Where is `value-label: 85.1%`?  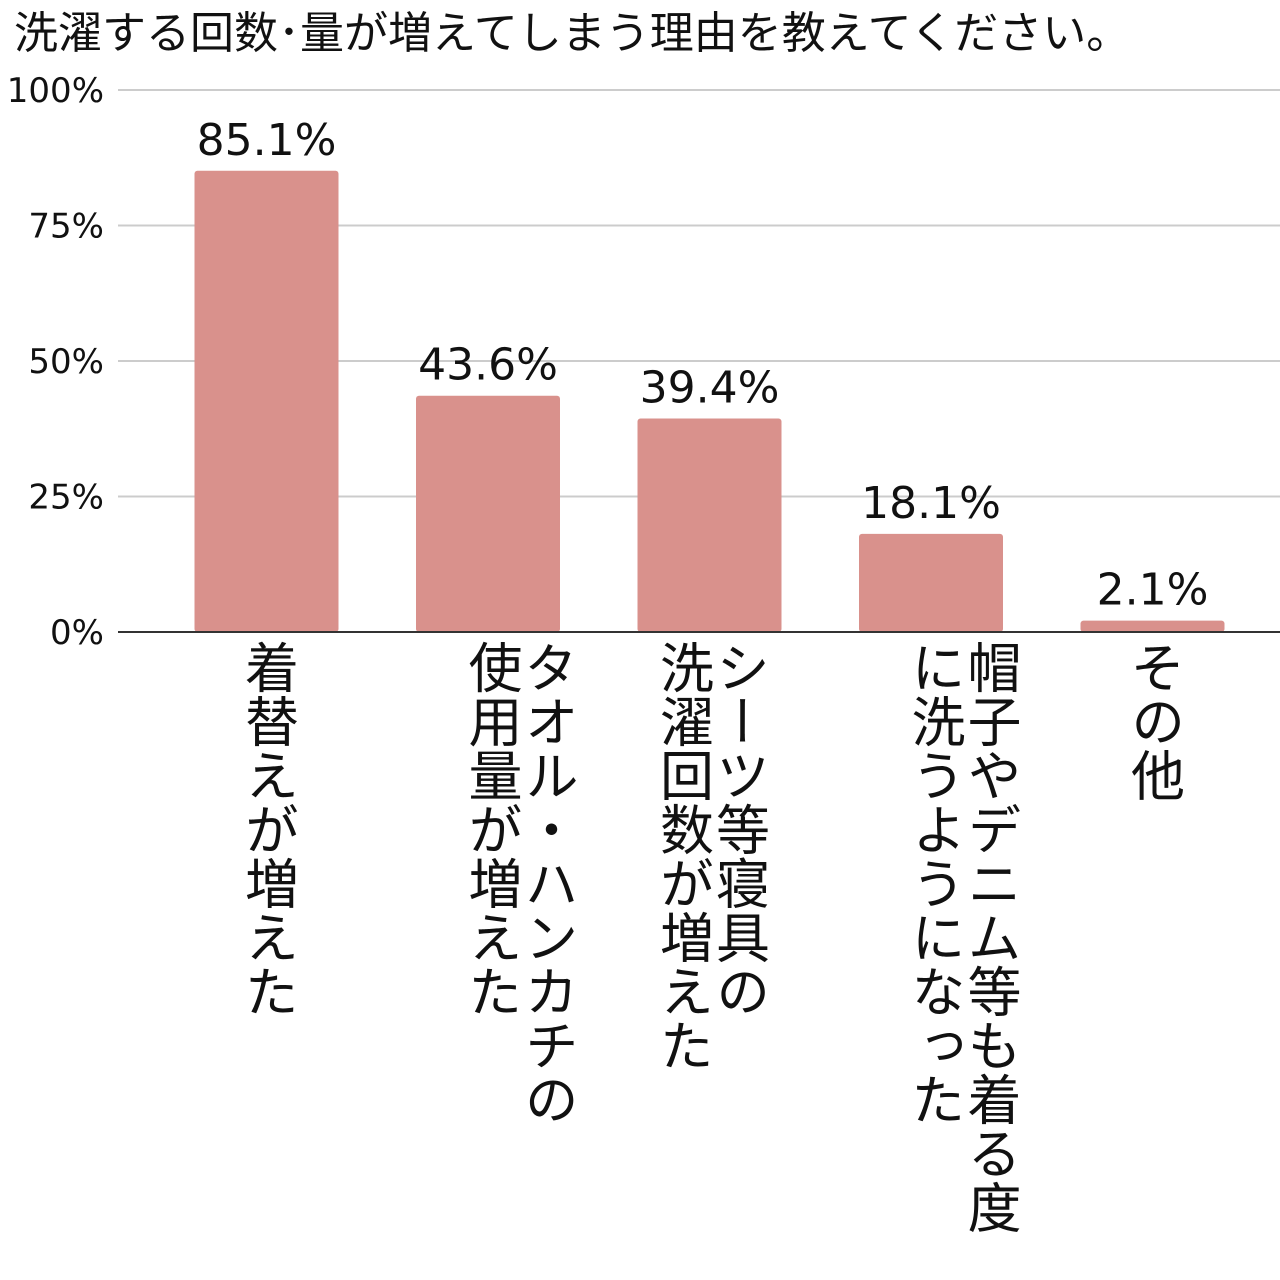
value-label: 85.1% is located at coordinates (267, 140).